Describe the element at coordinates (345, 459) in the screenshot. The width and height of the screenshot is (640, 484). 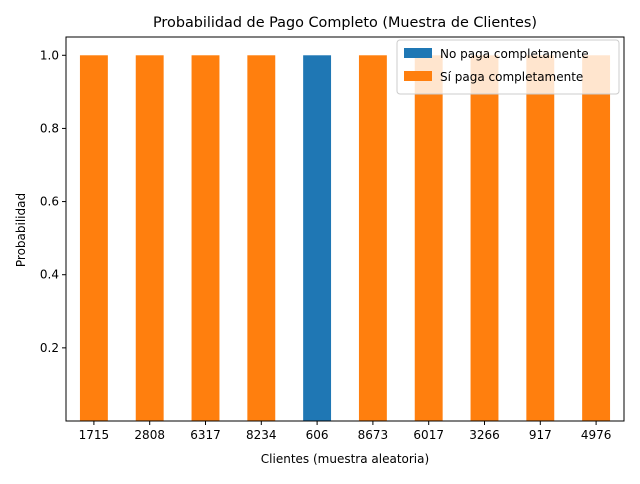
I see `x-axis-label: Clientes (muestra aleatoria)` at that location.